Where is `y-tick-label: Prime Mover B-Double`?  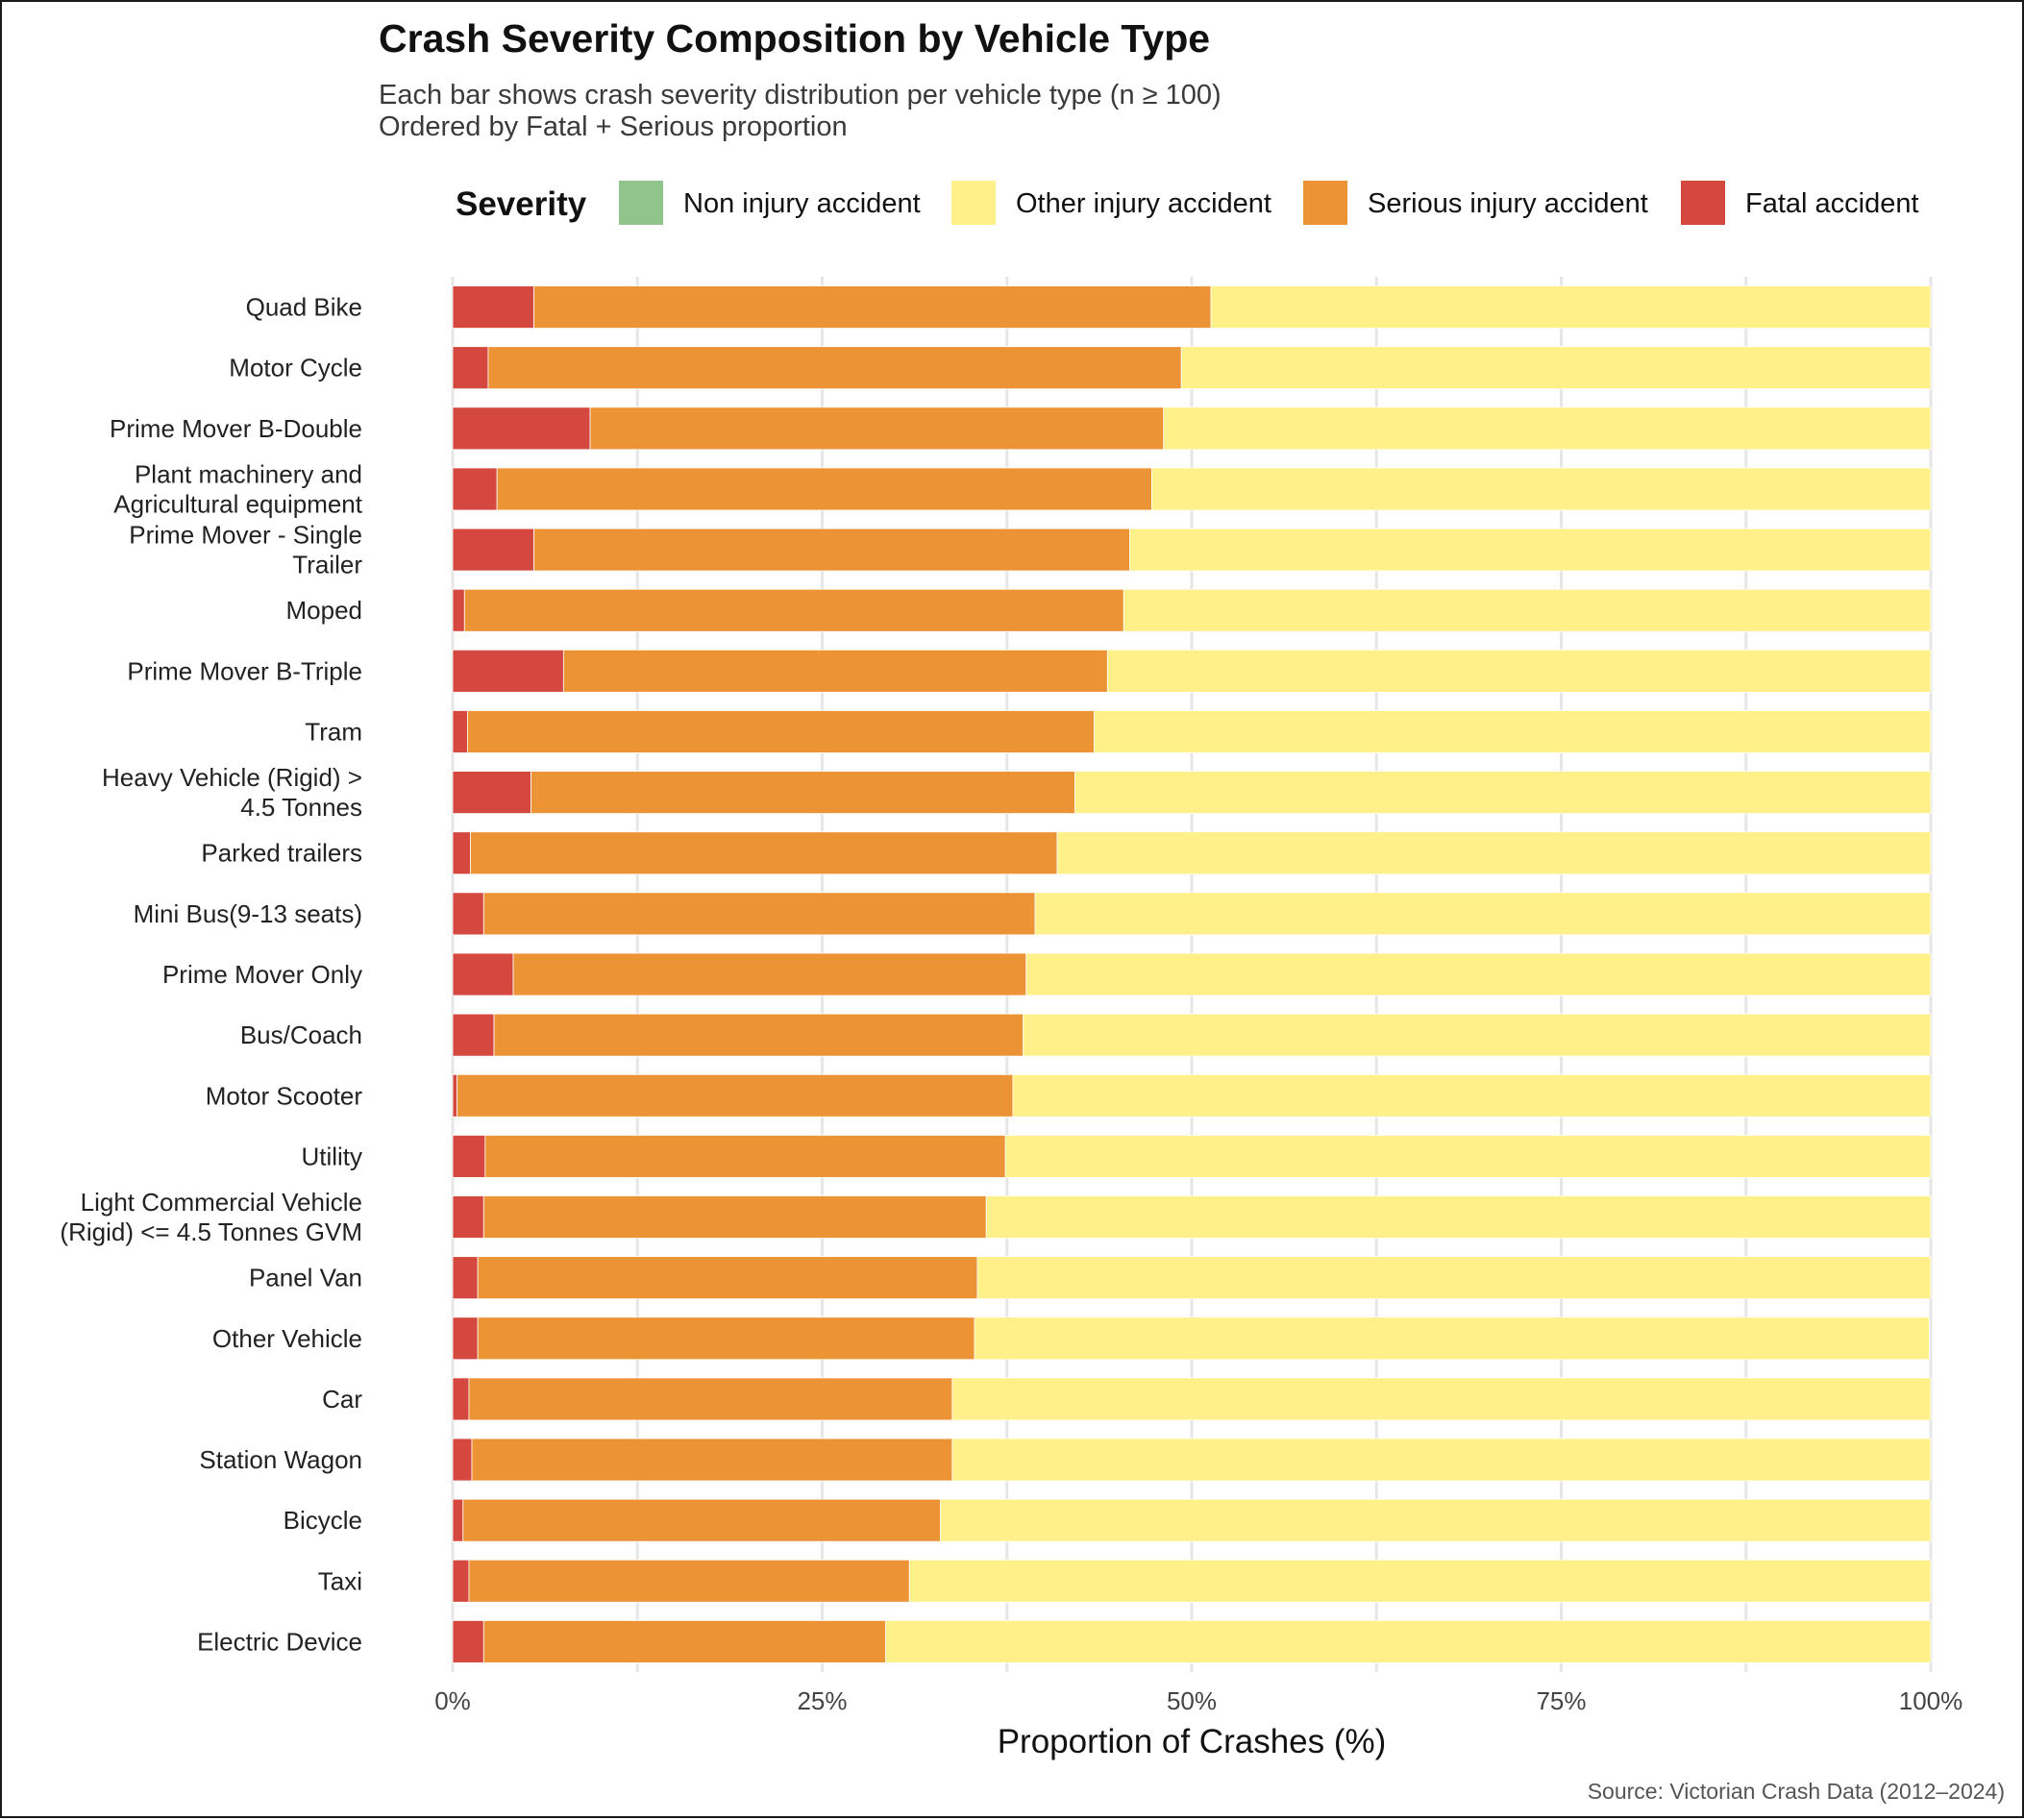
y-tick-label: Prime Mover B-Double is located at coordinates (236, 429).